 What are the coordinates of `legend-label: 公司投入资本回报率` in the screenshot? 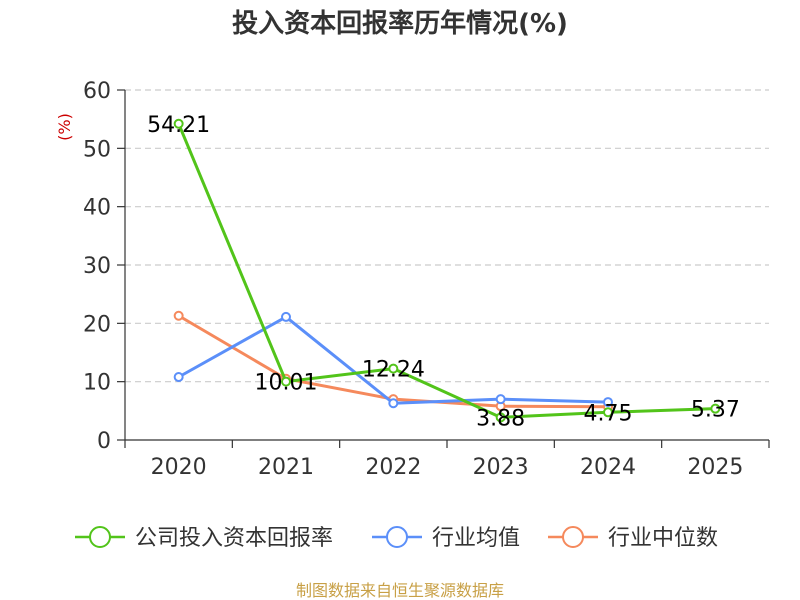 It's located at (234, 538).